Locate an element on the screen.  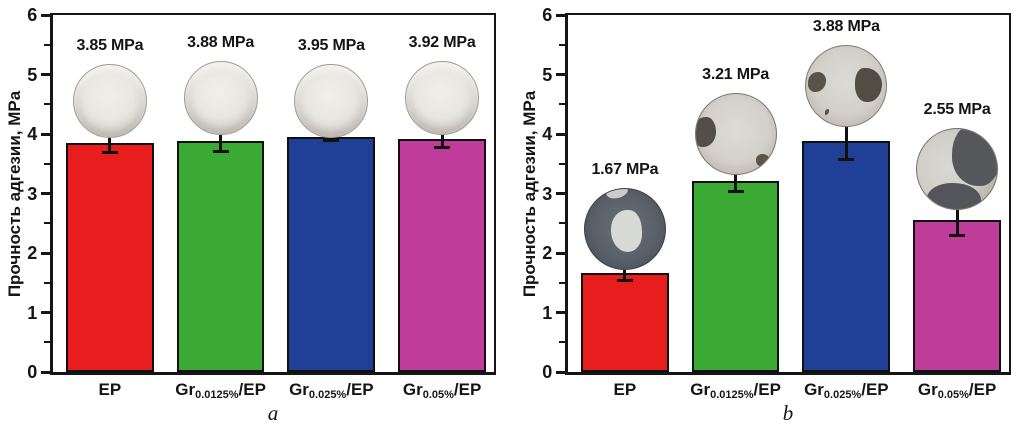
bar-value-label-gr0-025-ep: 3.95 MPa is located at coordinates (331, 46).